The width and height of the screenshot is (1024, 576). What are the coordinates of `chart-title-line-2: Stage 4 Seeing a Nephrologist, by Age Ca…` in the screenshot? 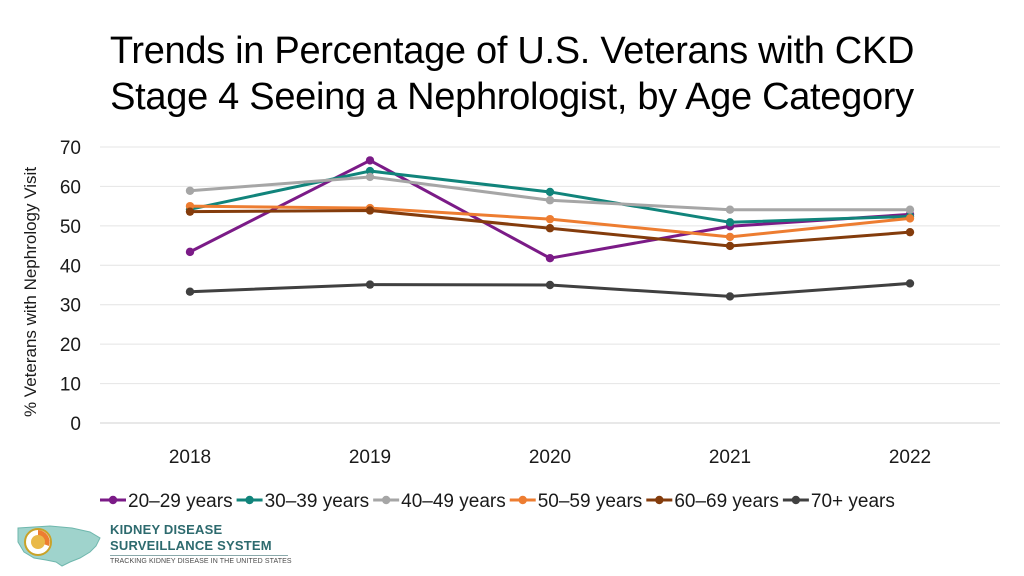 It's located at (512, 97).